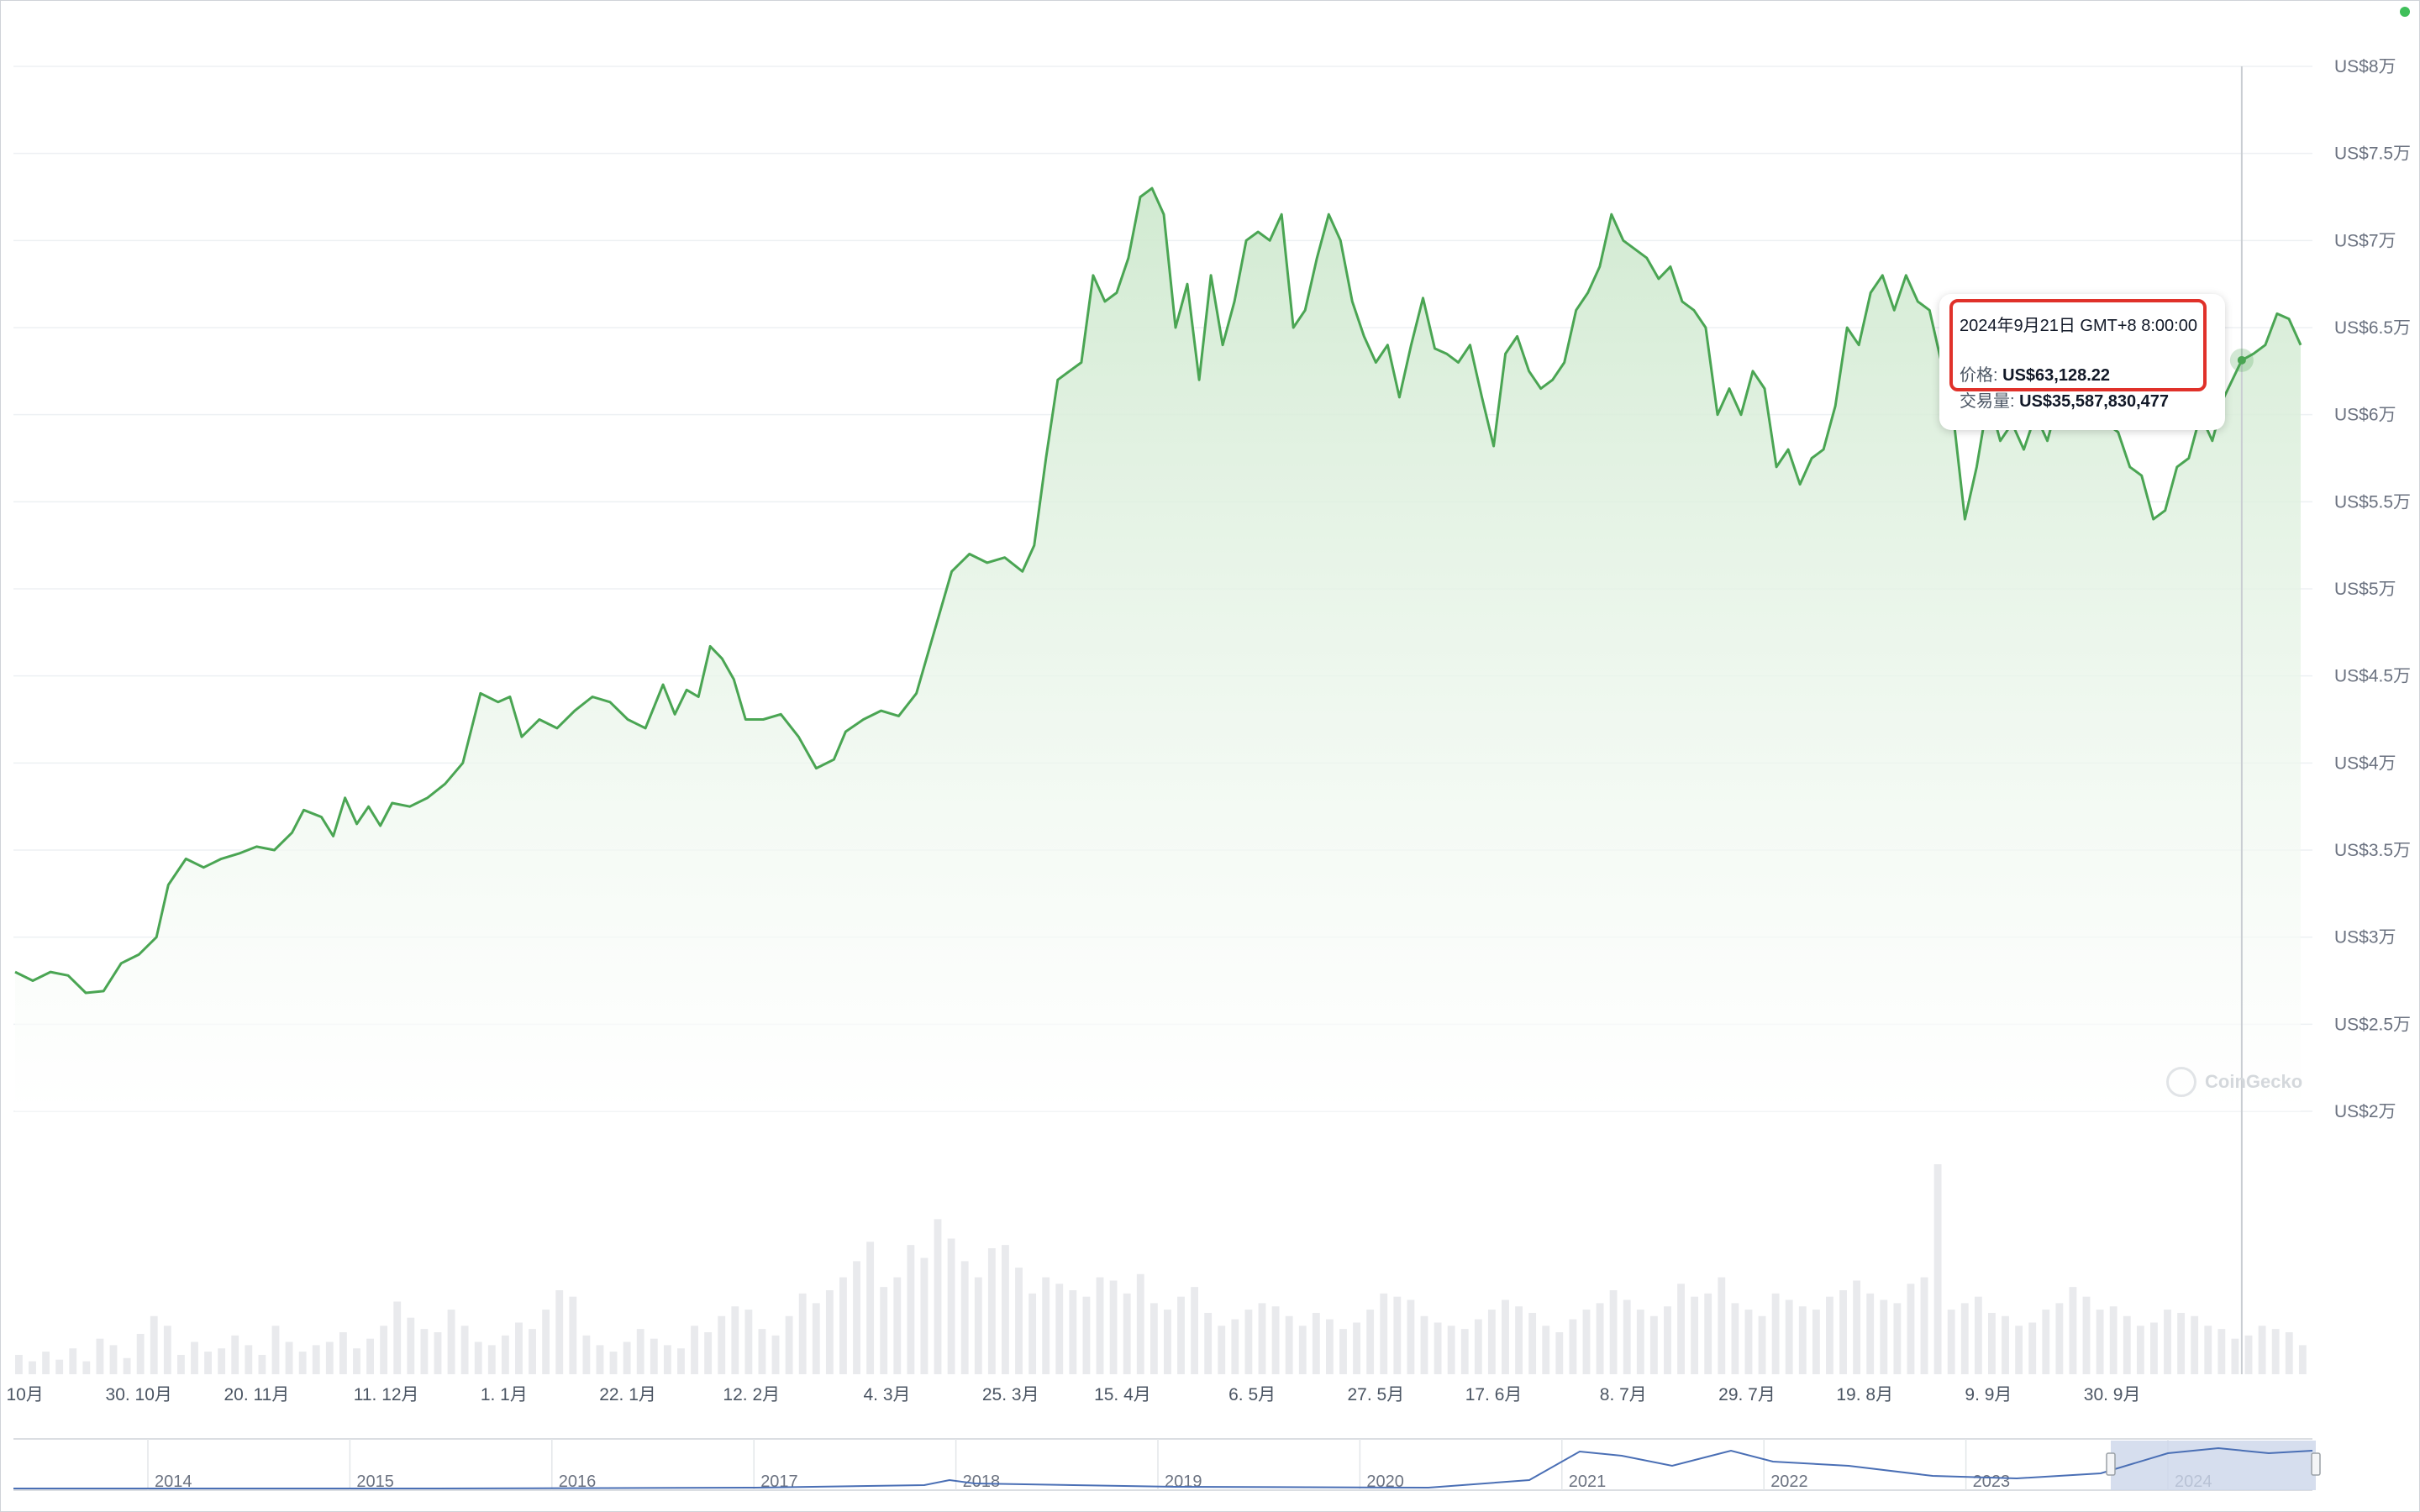 The width and height of the screenshot is (2420, 1512). What do you see at coordinates (257, 1394) in the screenshot?
I see `date-tick-label: 20. 11月` at bounding box center [257, 1394].